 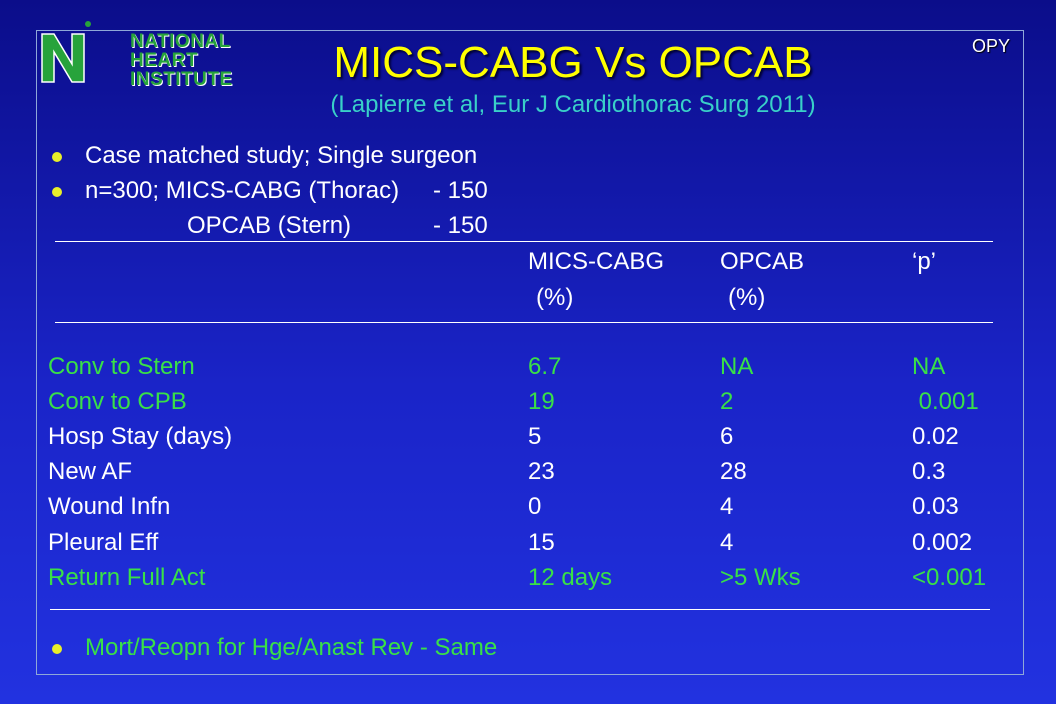 I want to click on opcab-count: - 150, so click(x=460, y=225).